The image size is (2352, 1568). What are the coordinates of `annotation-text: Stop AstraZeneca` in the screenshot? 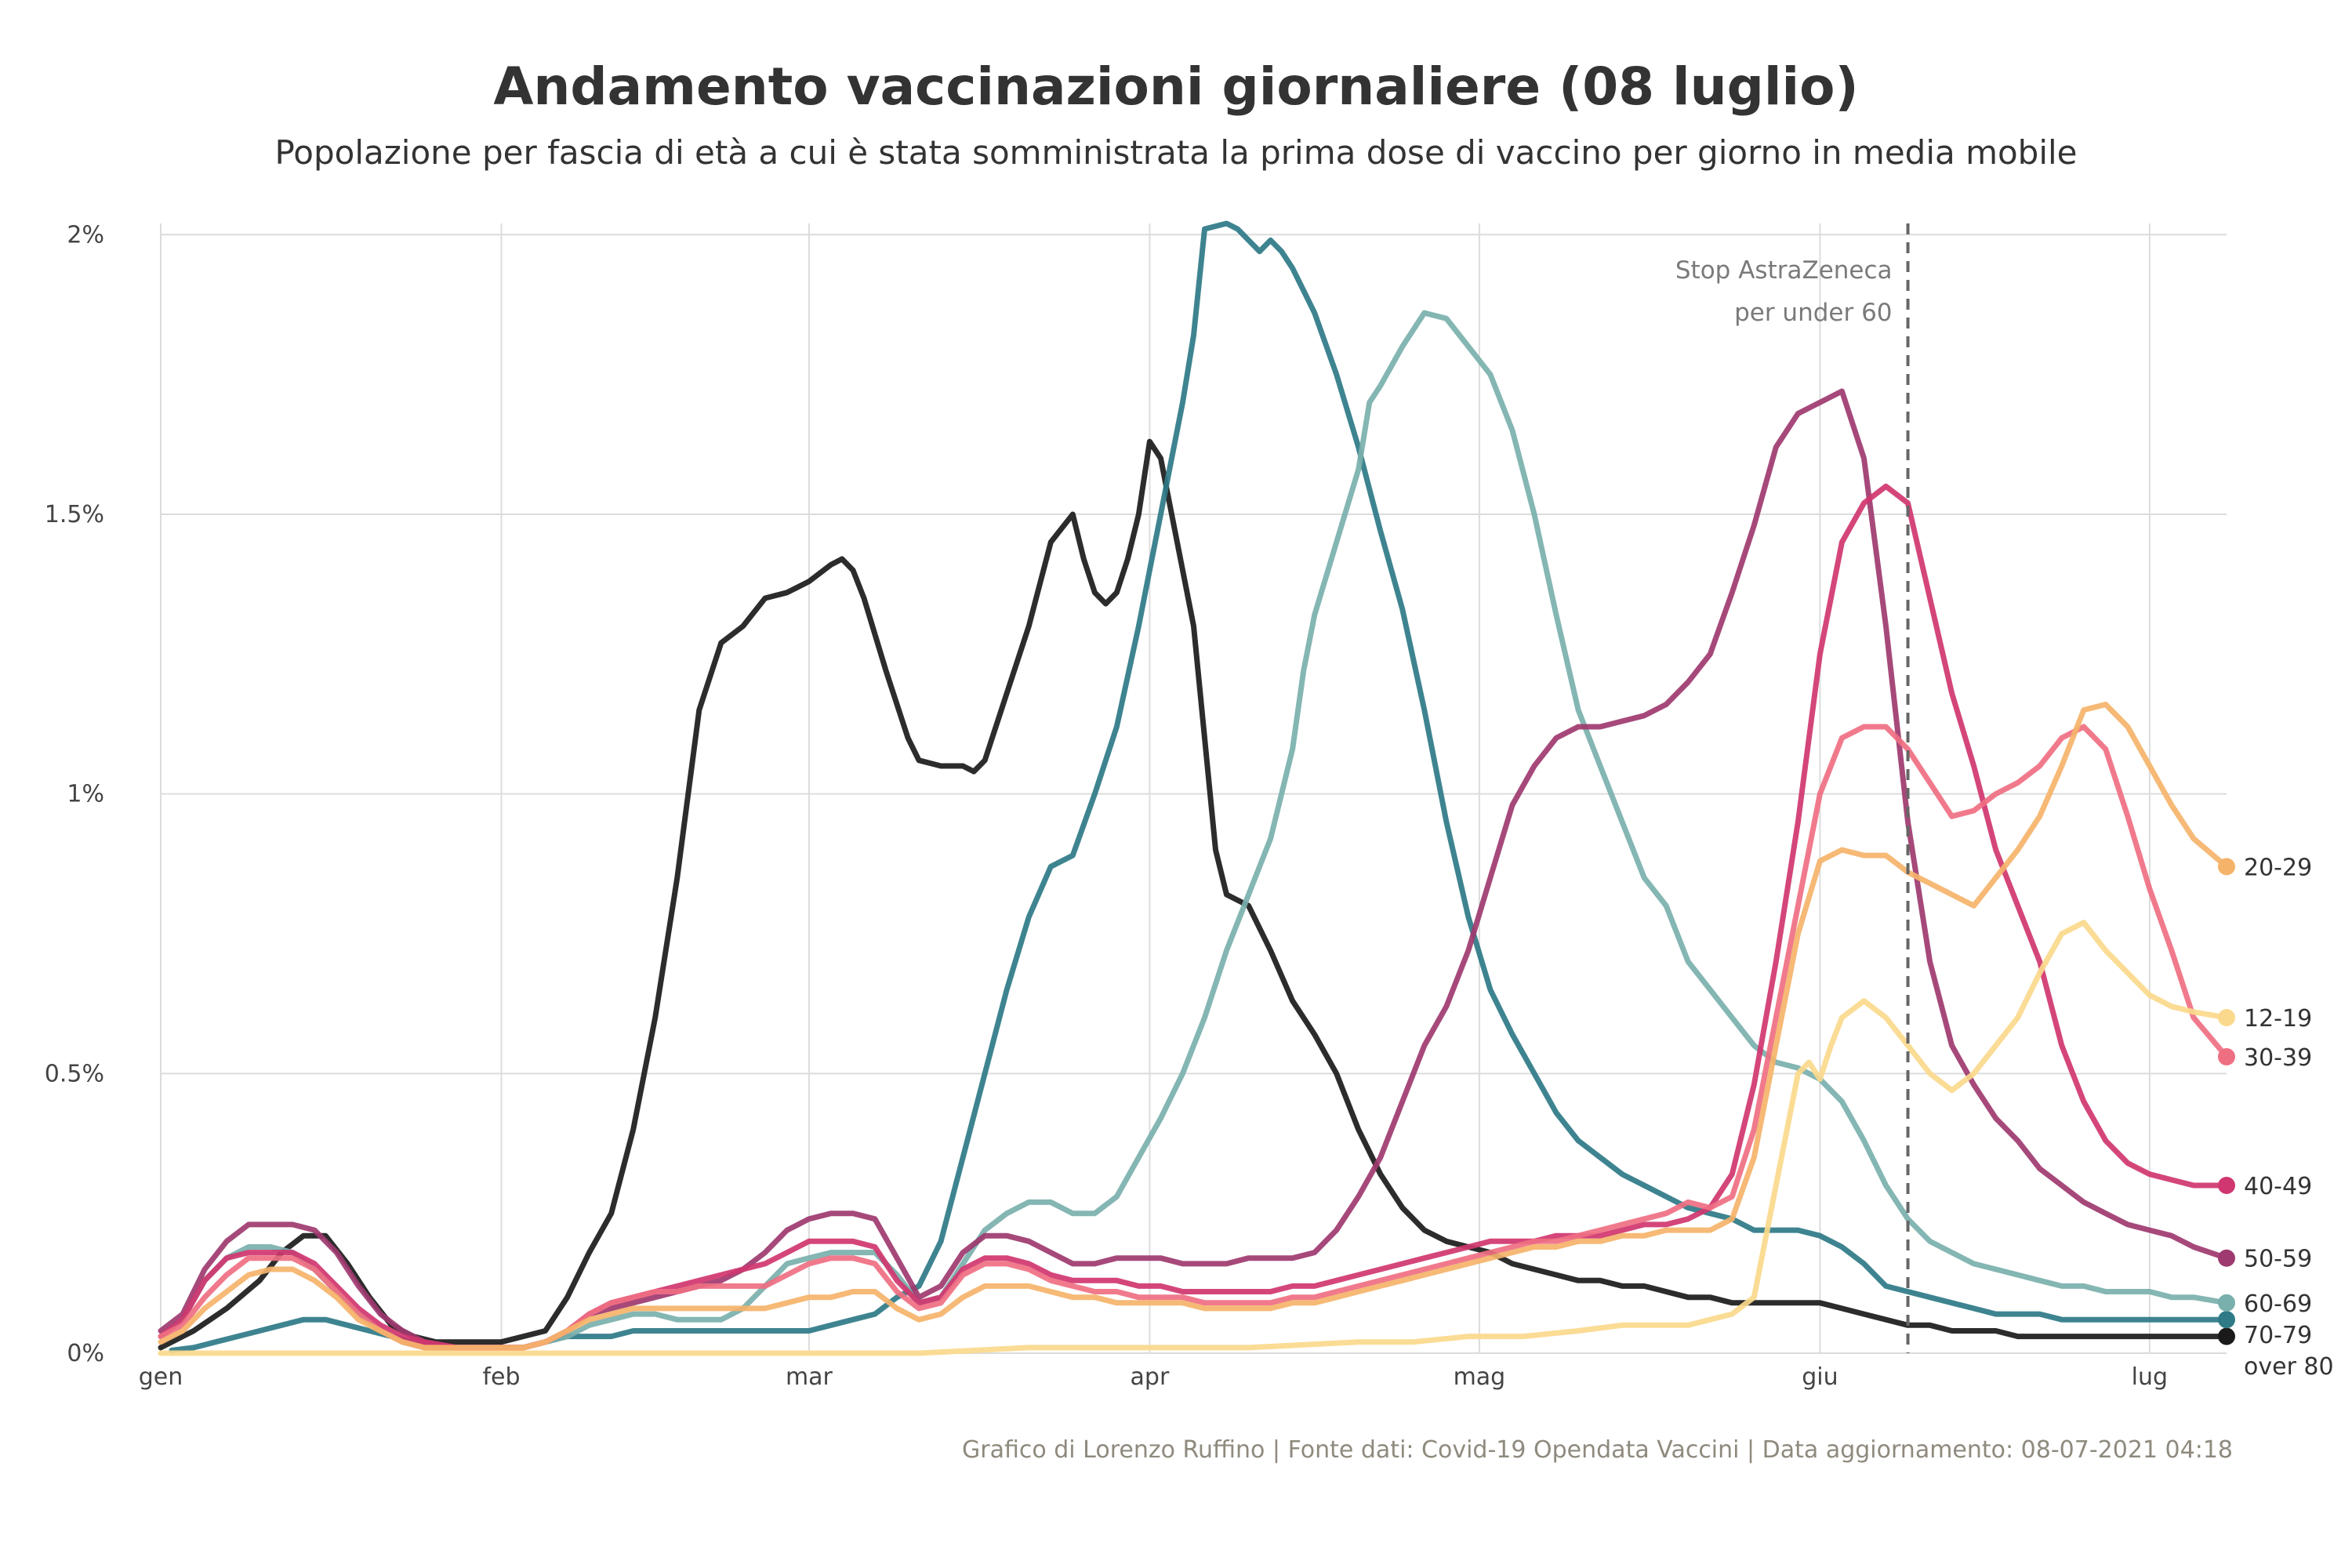 It's located at (1784, 270).